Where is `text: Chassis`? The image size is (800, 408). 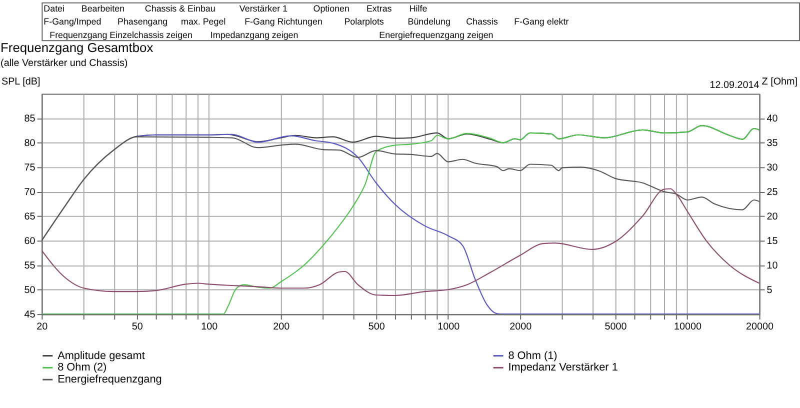 text: Chassis is located at coordinates (482, 21).